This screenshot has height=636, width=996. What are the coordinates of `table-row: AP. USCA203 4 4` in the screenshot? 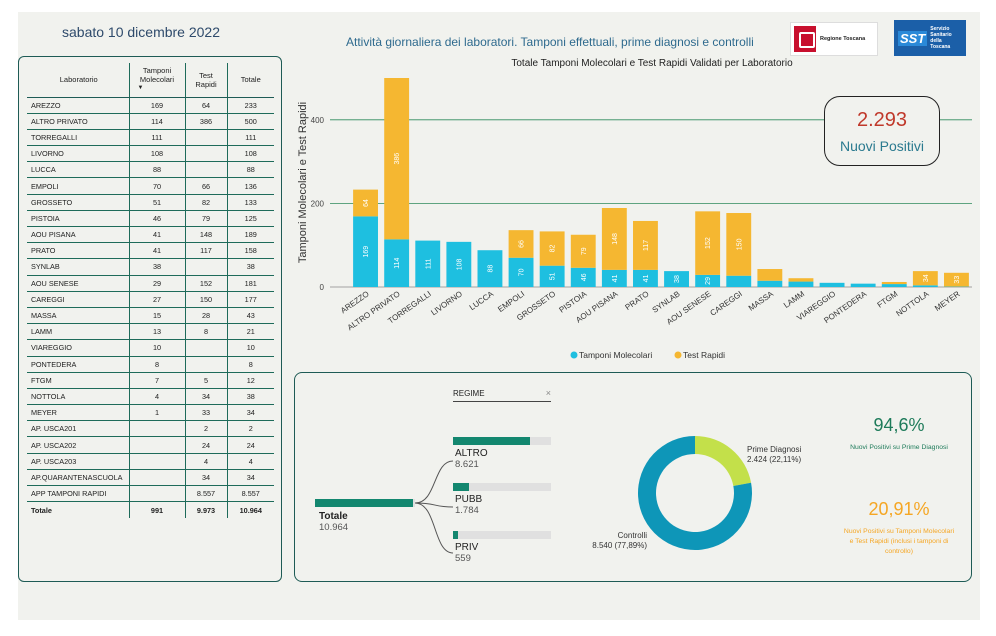 It's located at (150, 461).